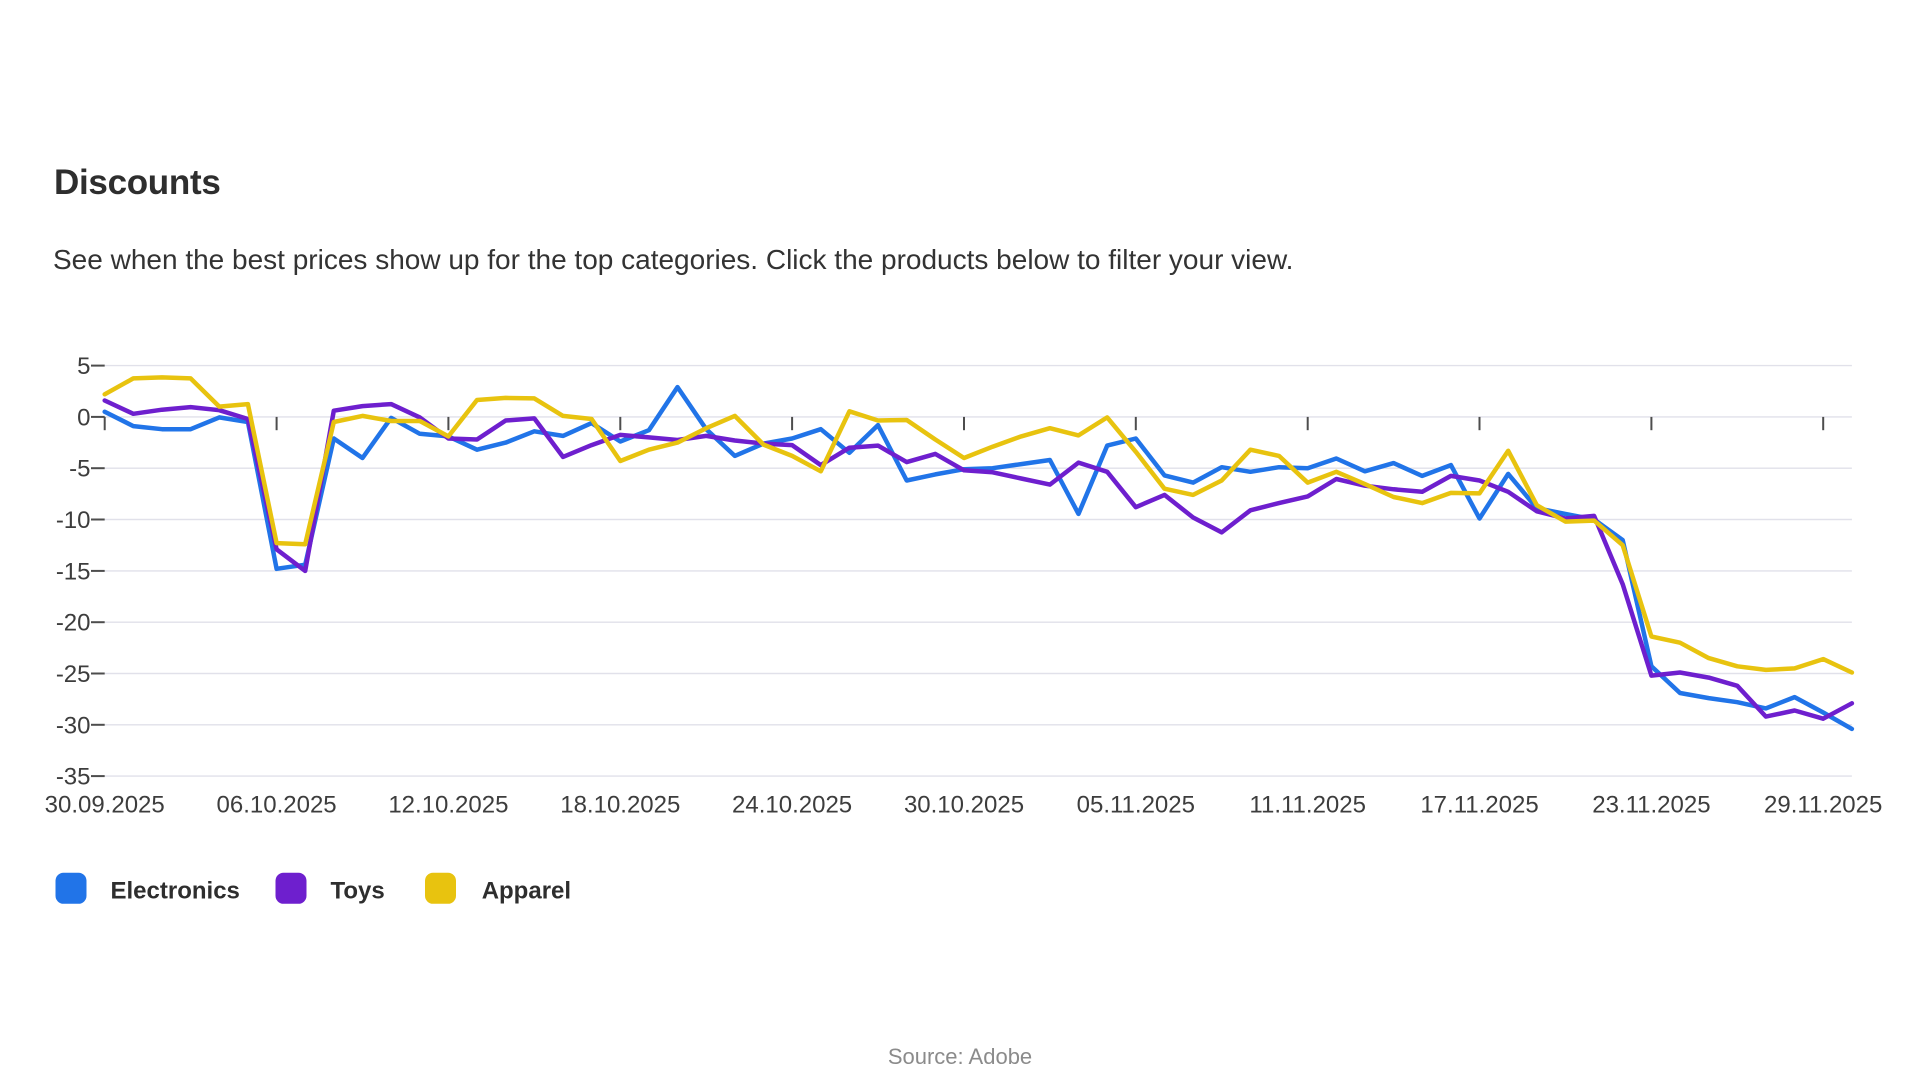 The height and width of the screenshot is (1085, 1920). I want to click on svg-text: 29.11.2025, so click(1823, 805).